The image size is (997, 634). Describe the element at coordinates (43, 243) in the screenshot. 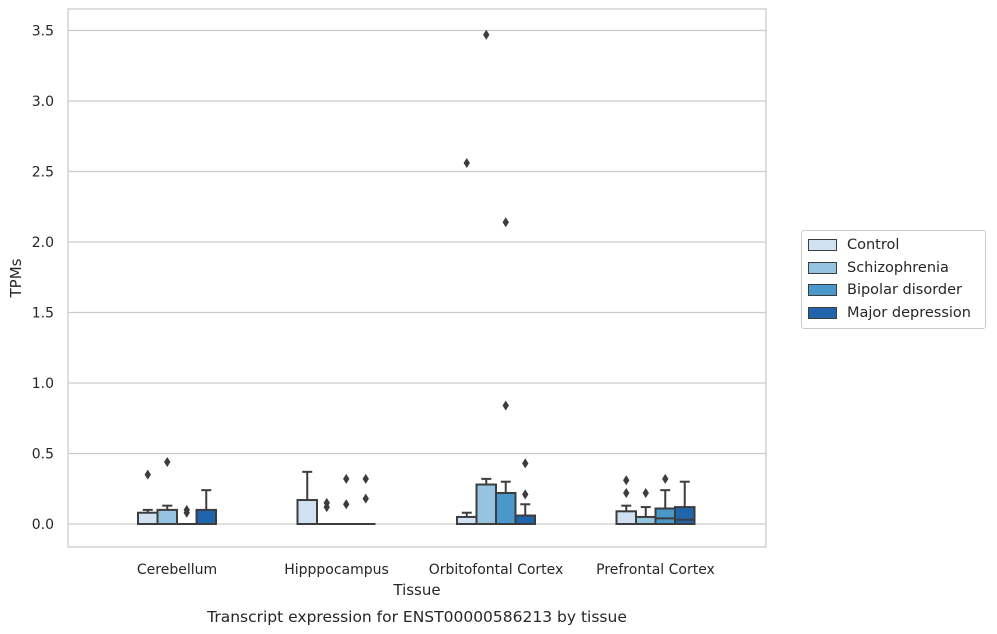

I see `y-tick-label: 2.0` at that location.